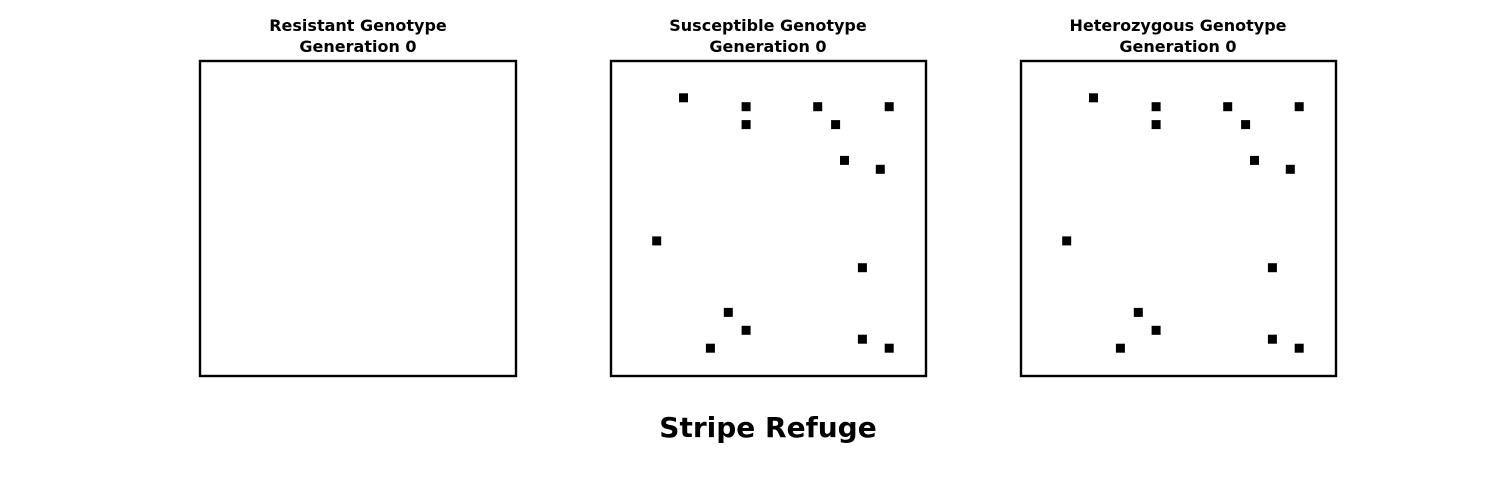  Describe the element at coordinates (768, 25) in the screenshot. I see `panel-title: Susceptible Genotype` at that location.